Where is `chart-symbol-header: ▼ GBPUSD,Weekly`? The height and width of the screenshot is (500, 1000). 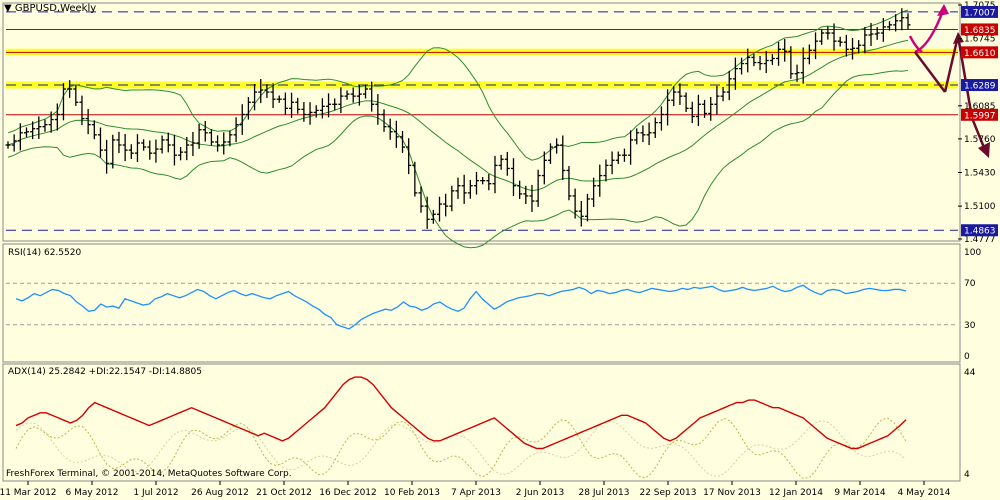 chart-symbol-header: ▼ GBPUSD,Weekly is located at coordinates (50, 8).